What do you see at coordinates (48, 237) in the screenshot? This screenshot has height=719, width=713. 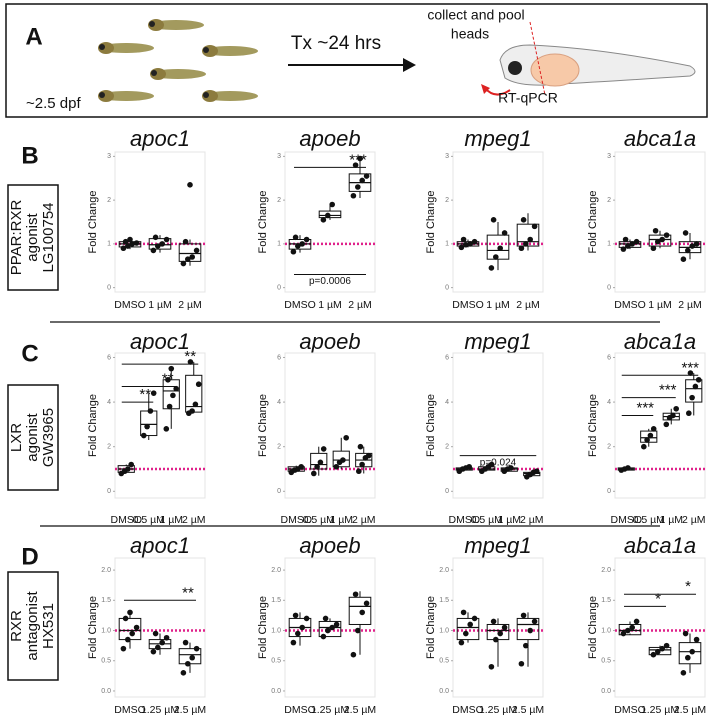 I see `row-label: LG100754` at bounding box center [48, 237].